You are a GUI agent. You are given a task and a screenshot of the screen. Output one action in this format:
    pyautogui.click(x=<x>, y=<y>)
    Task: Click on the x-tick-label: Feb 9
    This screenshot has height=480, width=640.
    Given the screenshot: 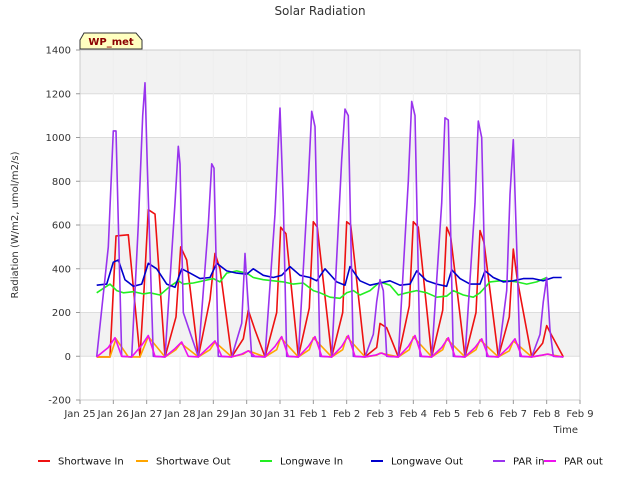 What is the action you would take?
    pyautogui.click(x=579, y=414)
    